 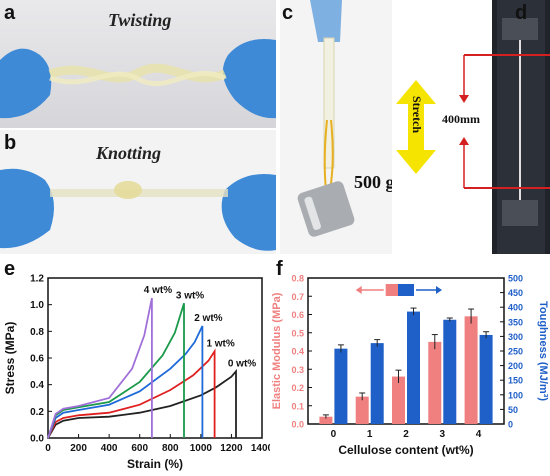 What do you see at coordinates (231, 448) in the screenshot?
I see `x-tick-label: 1200` at bounding box center [231, 448].